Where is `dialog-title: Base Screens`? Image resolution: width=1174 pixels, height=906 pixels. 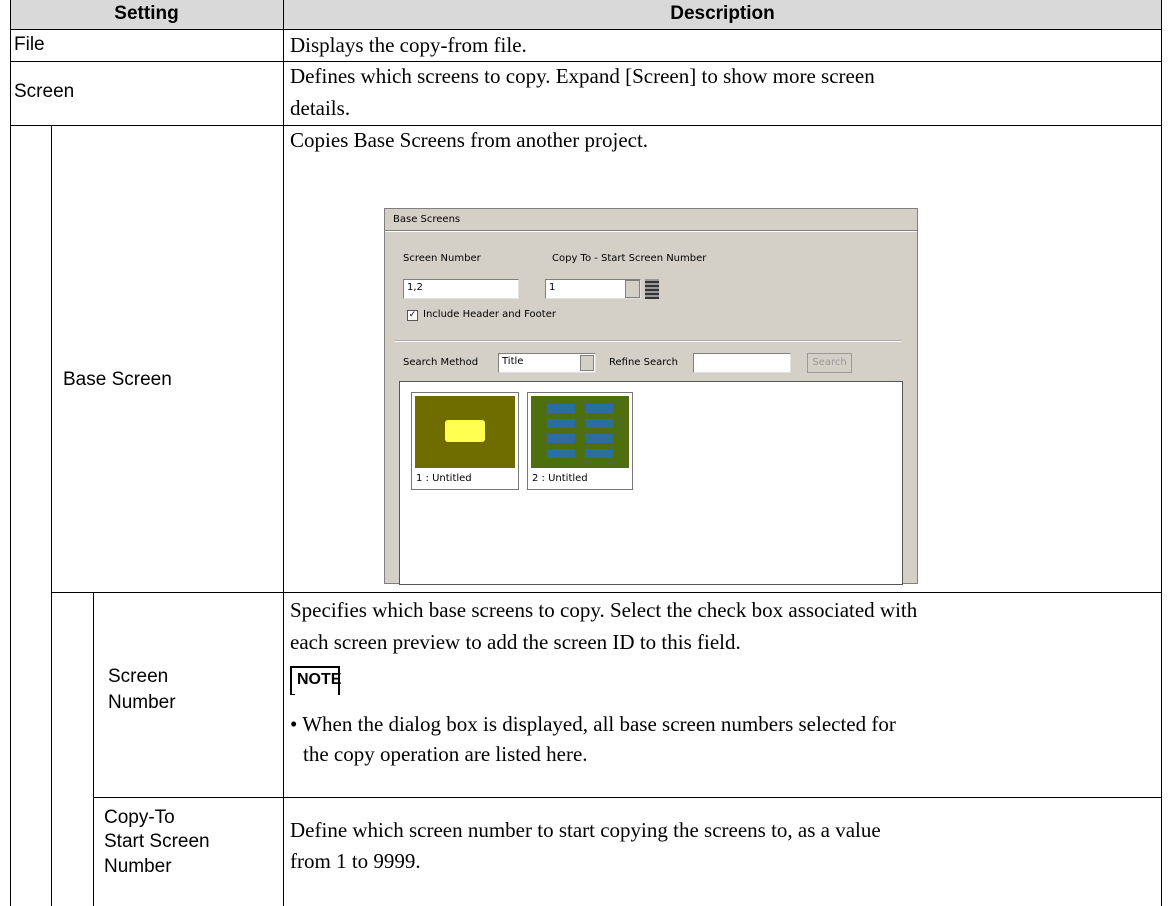
dialog-title: Base Screens is located at coordinates (427, 219).